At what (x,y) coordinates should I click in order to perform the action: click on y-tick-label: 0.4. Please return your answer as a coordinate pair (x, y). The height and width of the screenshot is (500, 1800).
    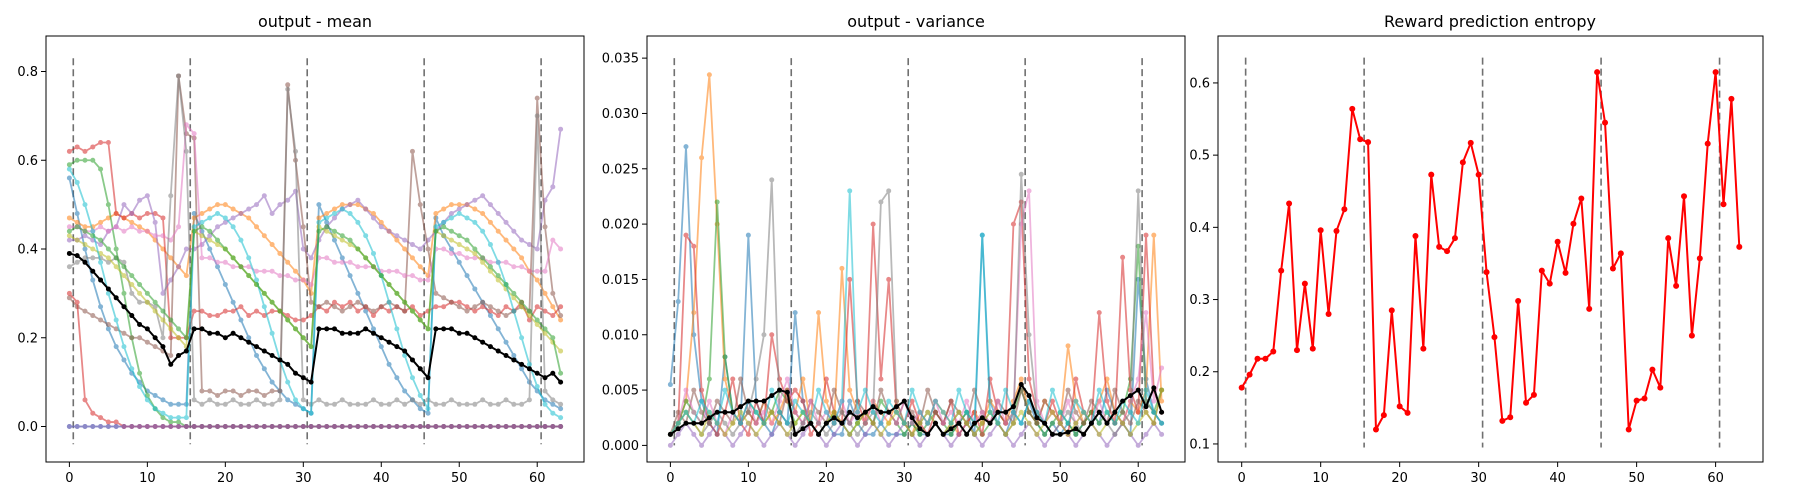
    Looking at the image, I should click on (1199, 228).